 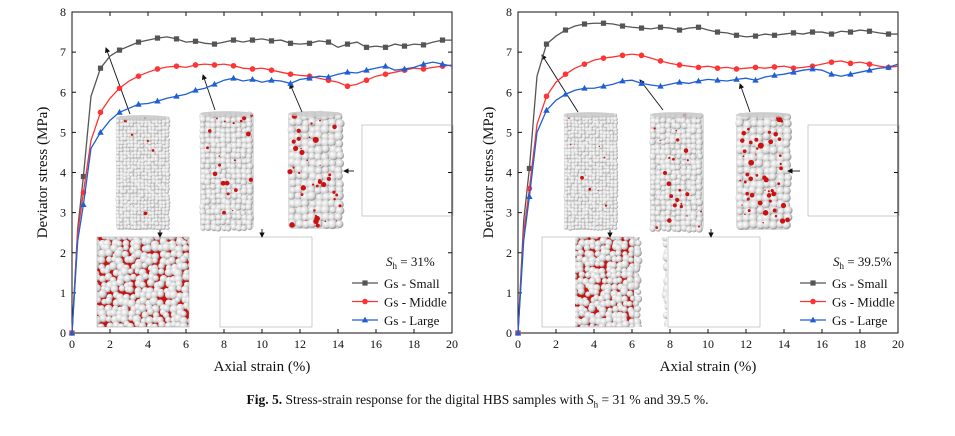 What do you see at coordinates (556, 344) in the screenshot?
I see `x-tick-label: 2` at bounding box center [556, 344].